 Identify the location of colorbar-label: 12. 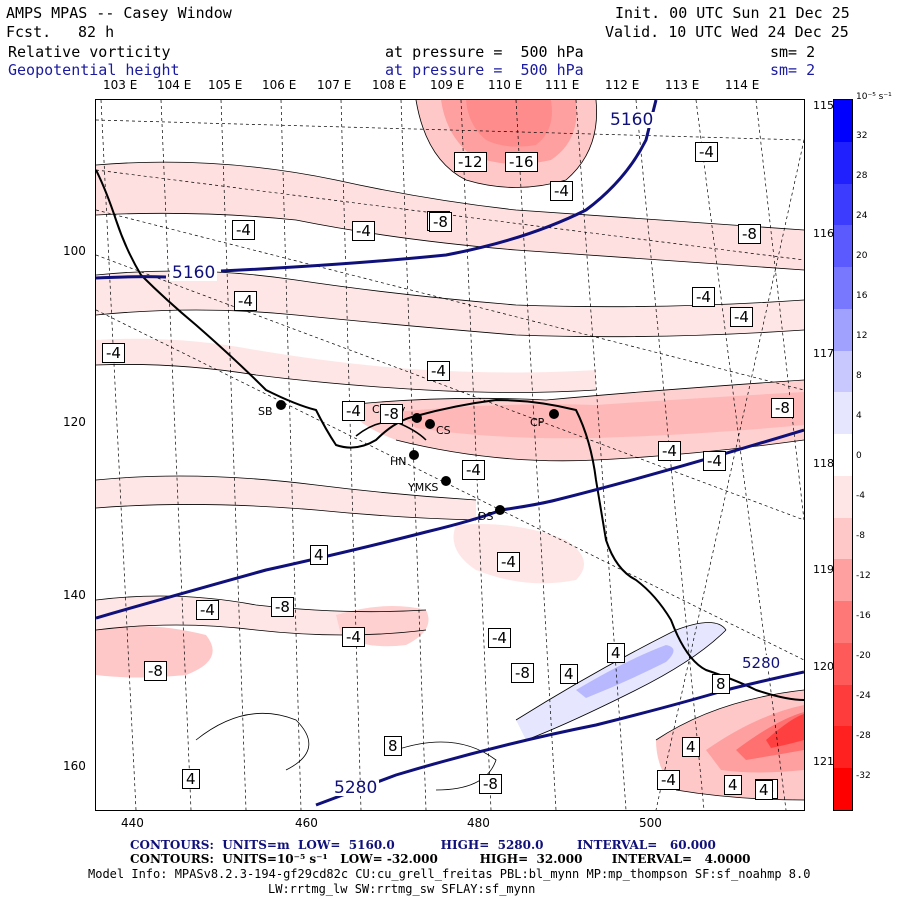
(862, 336).